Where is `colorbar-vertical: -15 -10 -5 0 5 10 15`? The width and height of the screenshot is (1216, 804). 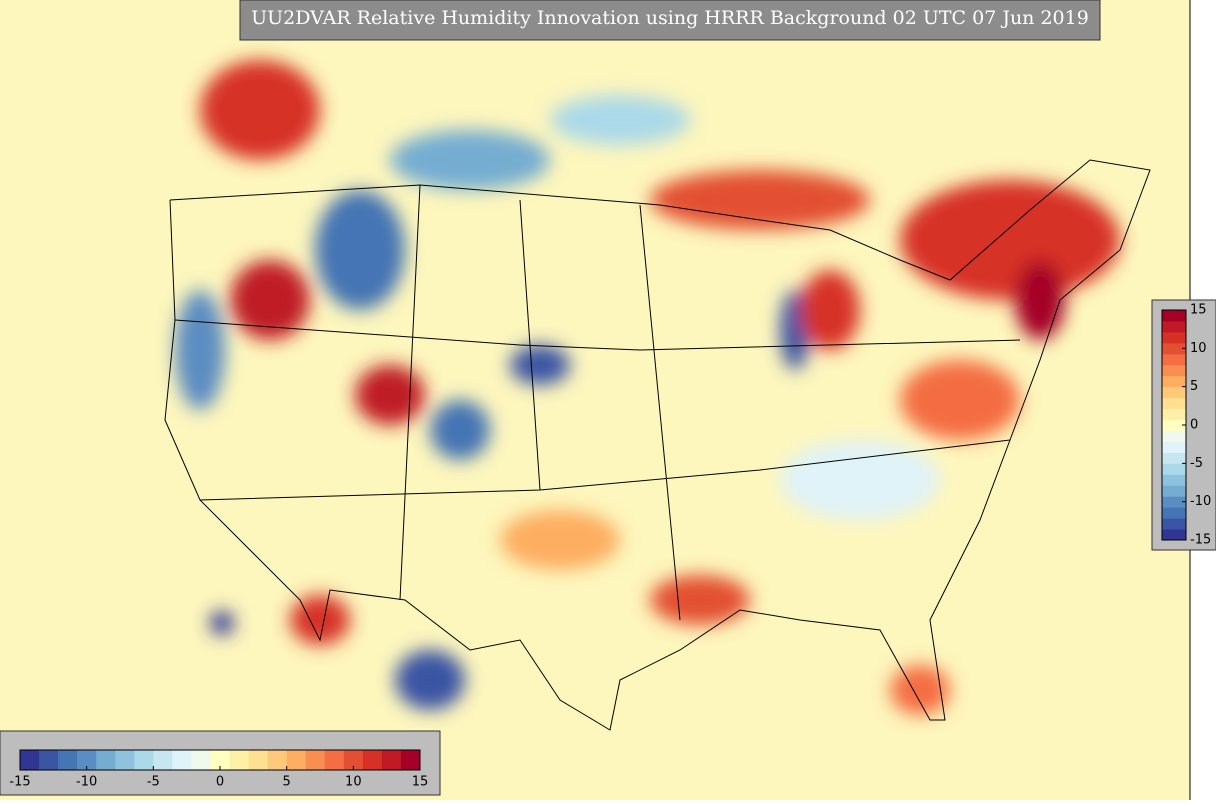
colorbar-vertical: -15 -10 -5 0 5 10 15 is located at coordinates (1186, 425).